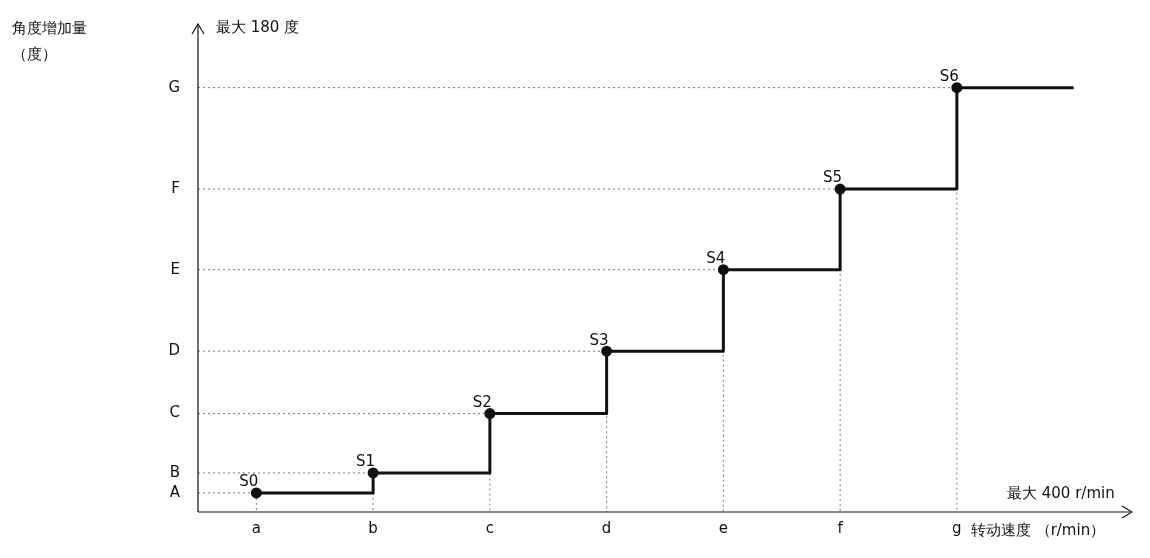 This screenshot has height=558, width=1150. I want to click on text: G, so click(174, 86).